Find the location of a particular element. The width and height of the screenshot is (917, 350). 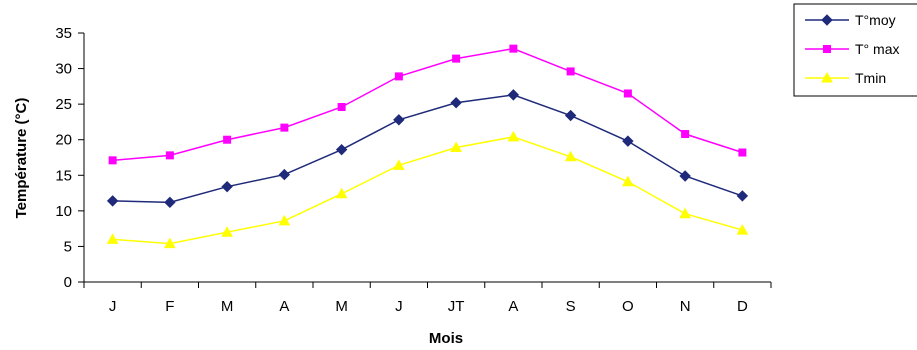

x-tick-label: S is located at coordinates (571, 306).